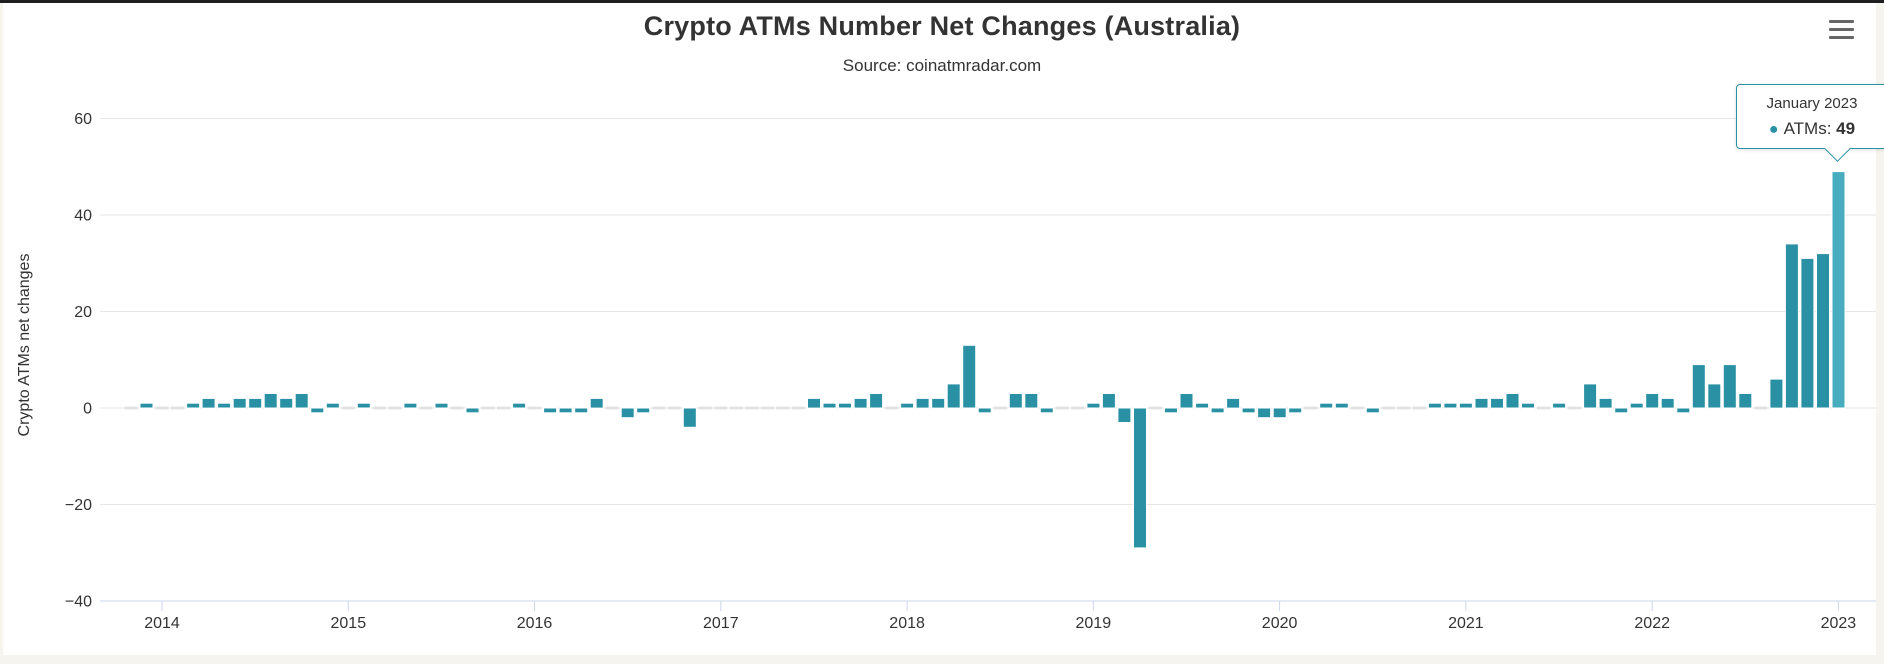 The image size is (1884, 664). Describe the element at coordinates (1841, 29) in the screenshot. I see `chart-context-menu-button` at that location.